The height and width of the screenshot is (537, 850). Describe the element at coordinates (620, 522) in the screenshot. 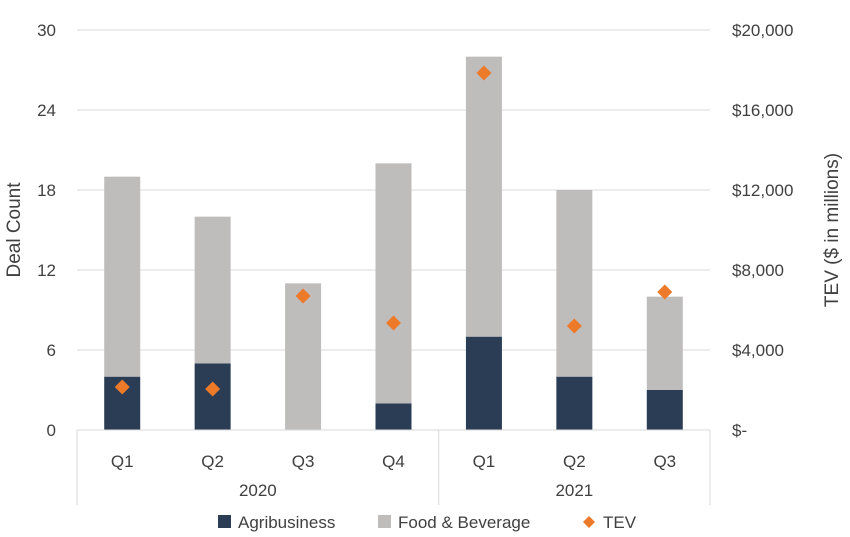

I see `legend-label: TEV` at that location.